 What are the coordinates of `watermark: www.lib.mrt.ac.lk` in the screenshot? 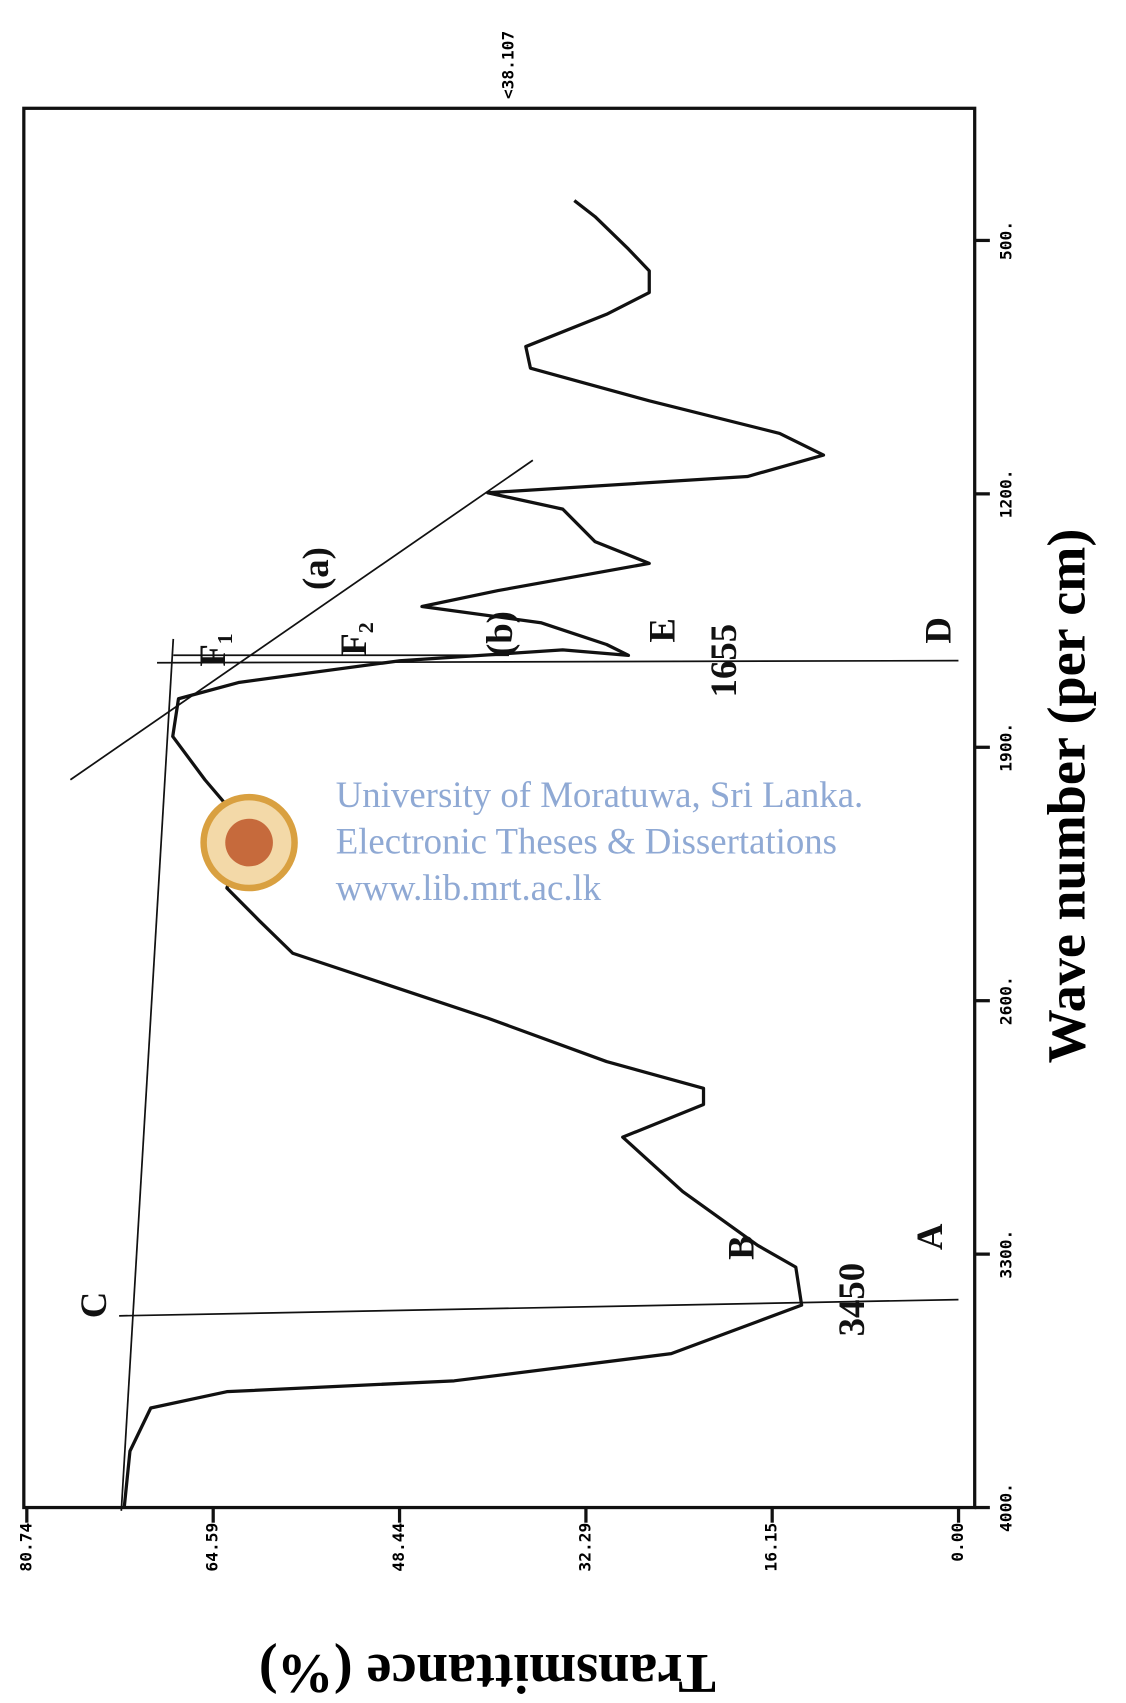 It's located at (469, 887).